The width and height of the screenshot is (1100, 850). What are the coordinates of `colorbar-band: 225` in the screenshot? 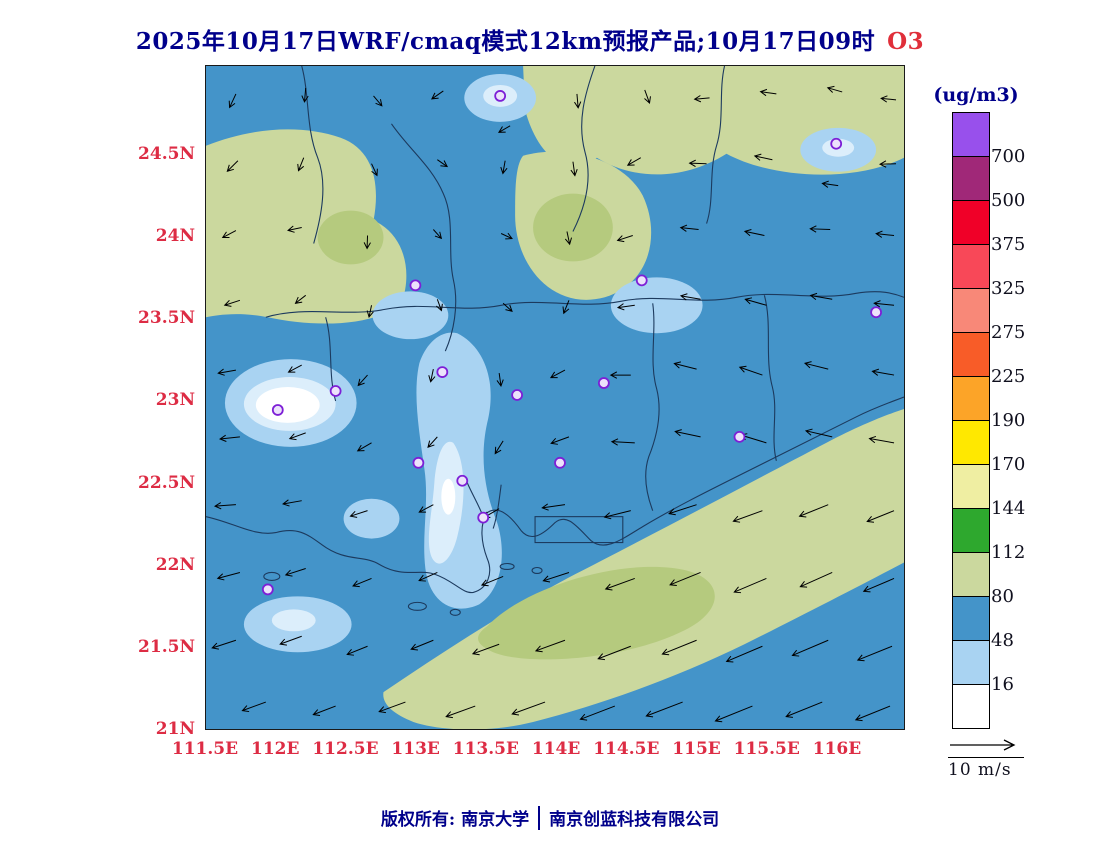 It's located at (988, 359).